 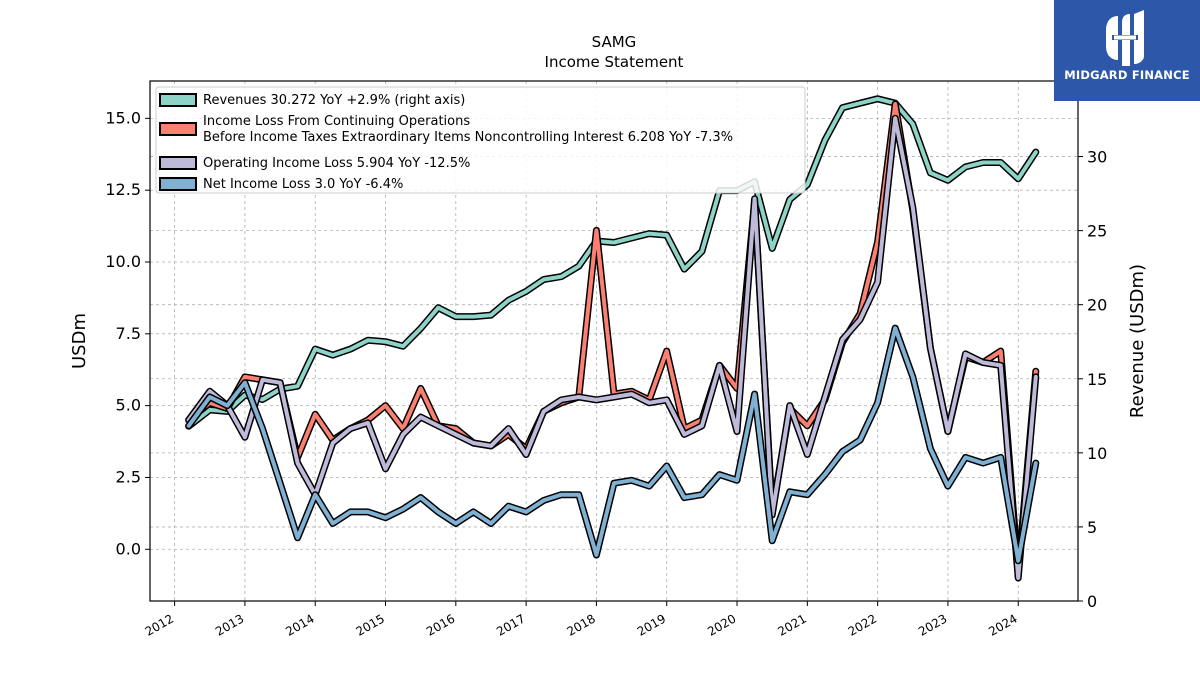 What do you see at coordinates (791, 624) in the screenshot?
I see `x-tick-label: 2021` at bounding box center [791, 624].